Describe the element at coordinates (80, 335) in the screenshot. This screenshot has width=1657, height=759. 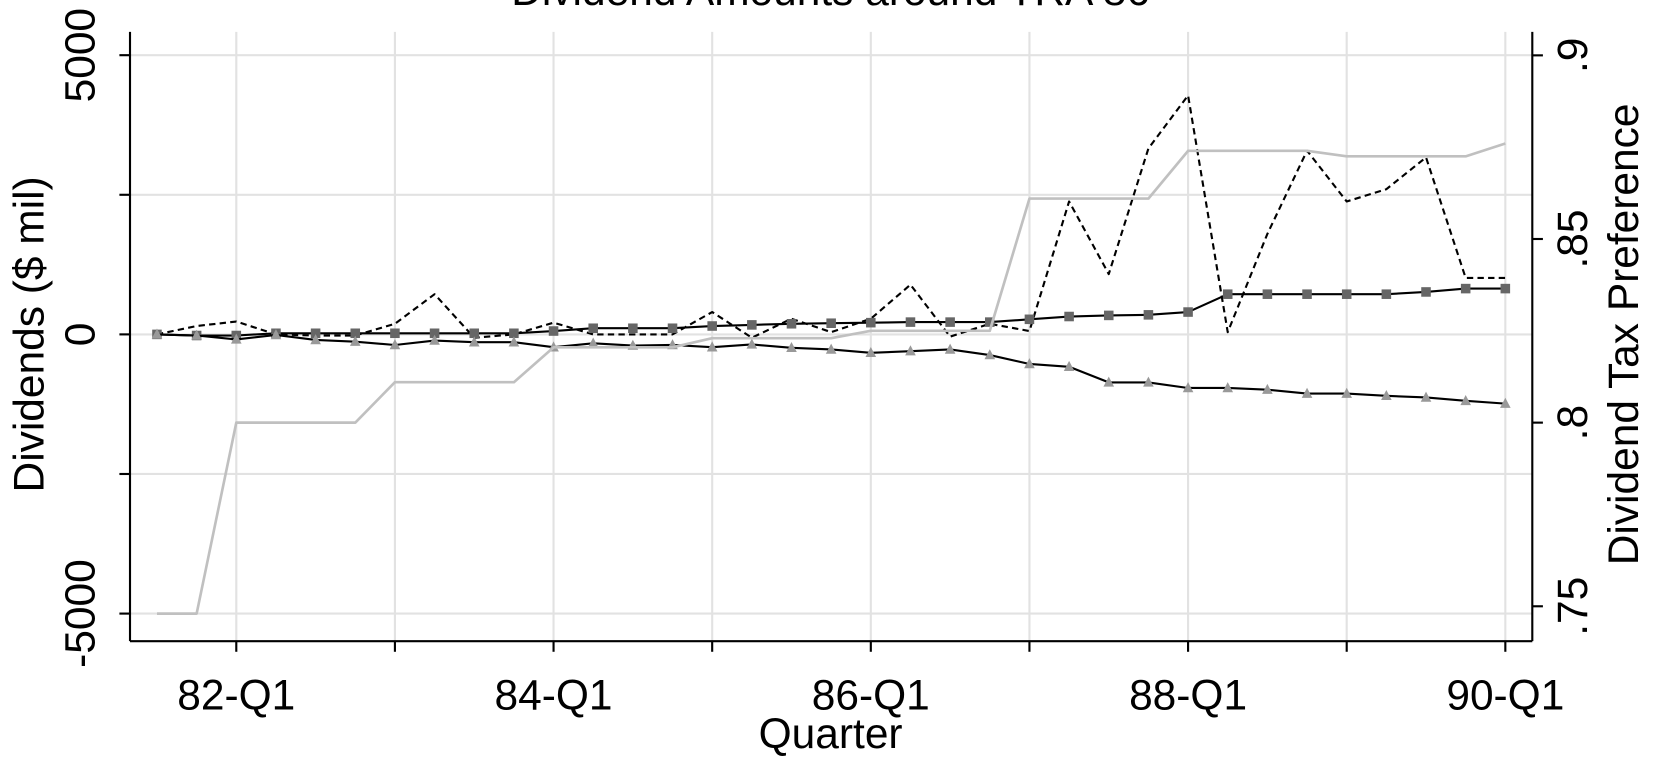
I see `y-tick-label: 0` at that location.